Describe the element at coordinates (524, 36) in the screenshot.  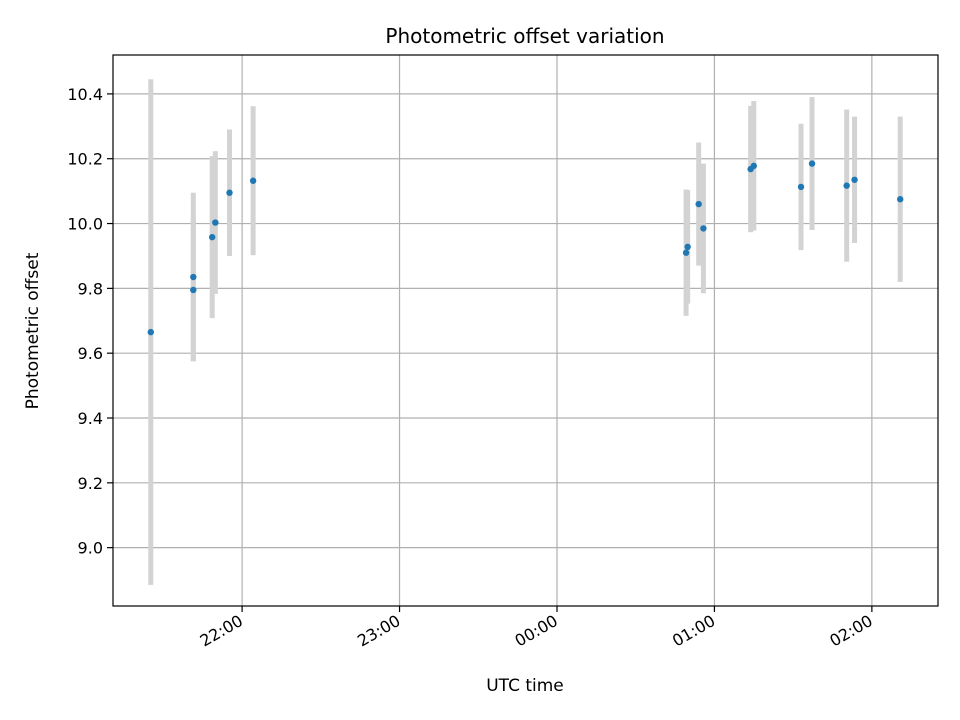
I see `chart-title: Photometric offset variation` at that location.